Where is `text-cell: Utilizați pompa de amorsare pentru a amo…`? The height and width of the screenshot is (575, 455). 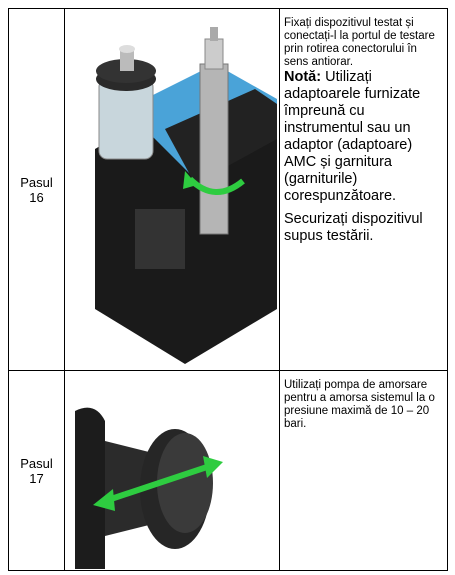 text-cell: Utilizați pompa de amorsare pentru a amo… is located at coordinates (363, 470).